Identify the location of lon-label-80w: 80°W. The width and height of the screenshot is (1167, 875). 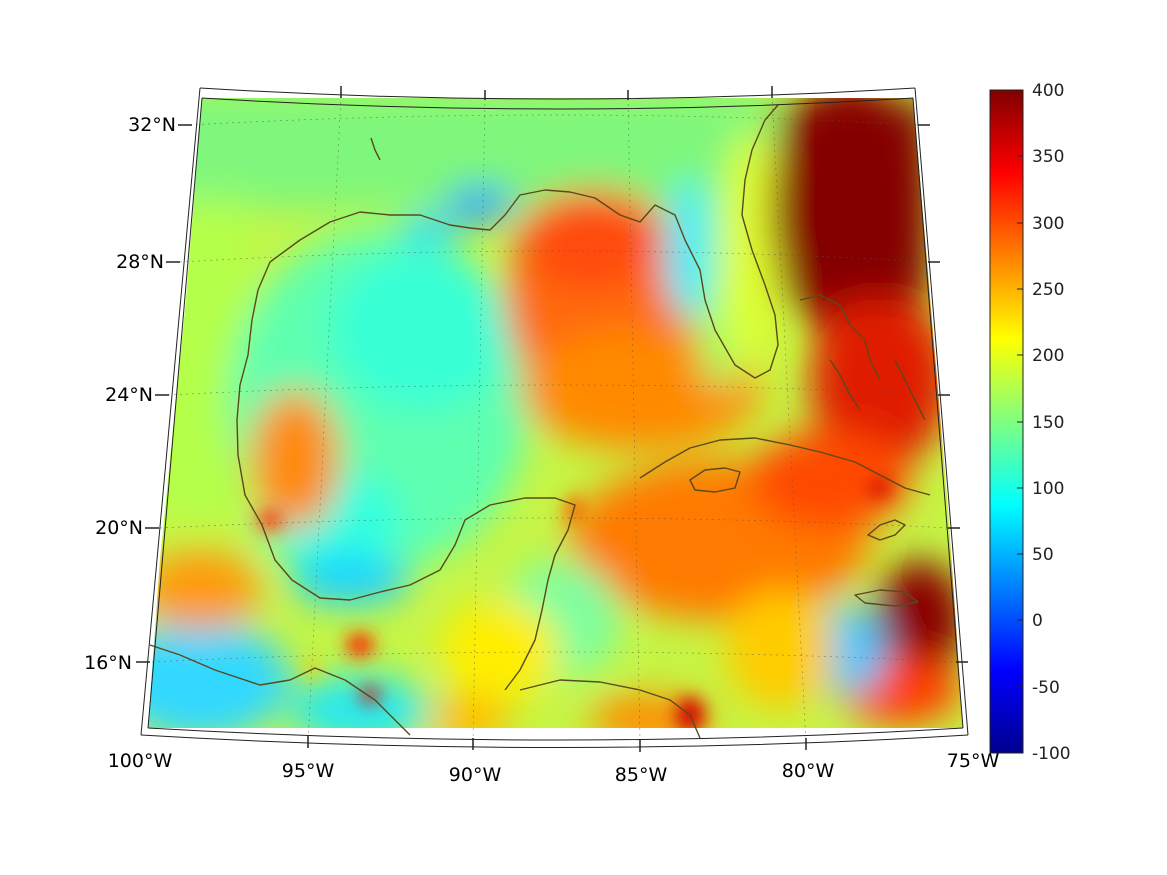
(808, 771).